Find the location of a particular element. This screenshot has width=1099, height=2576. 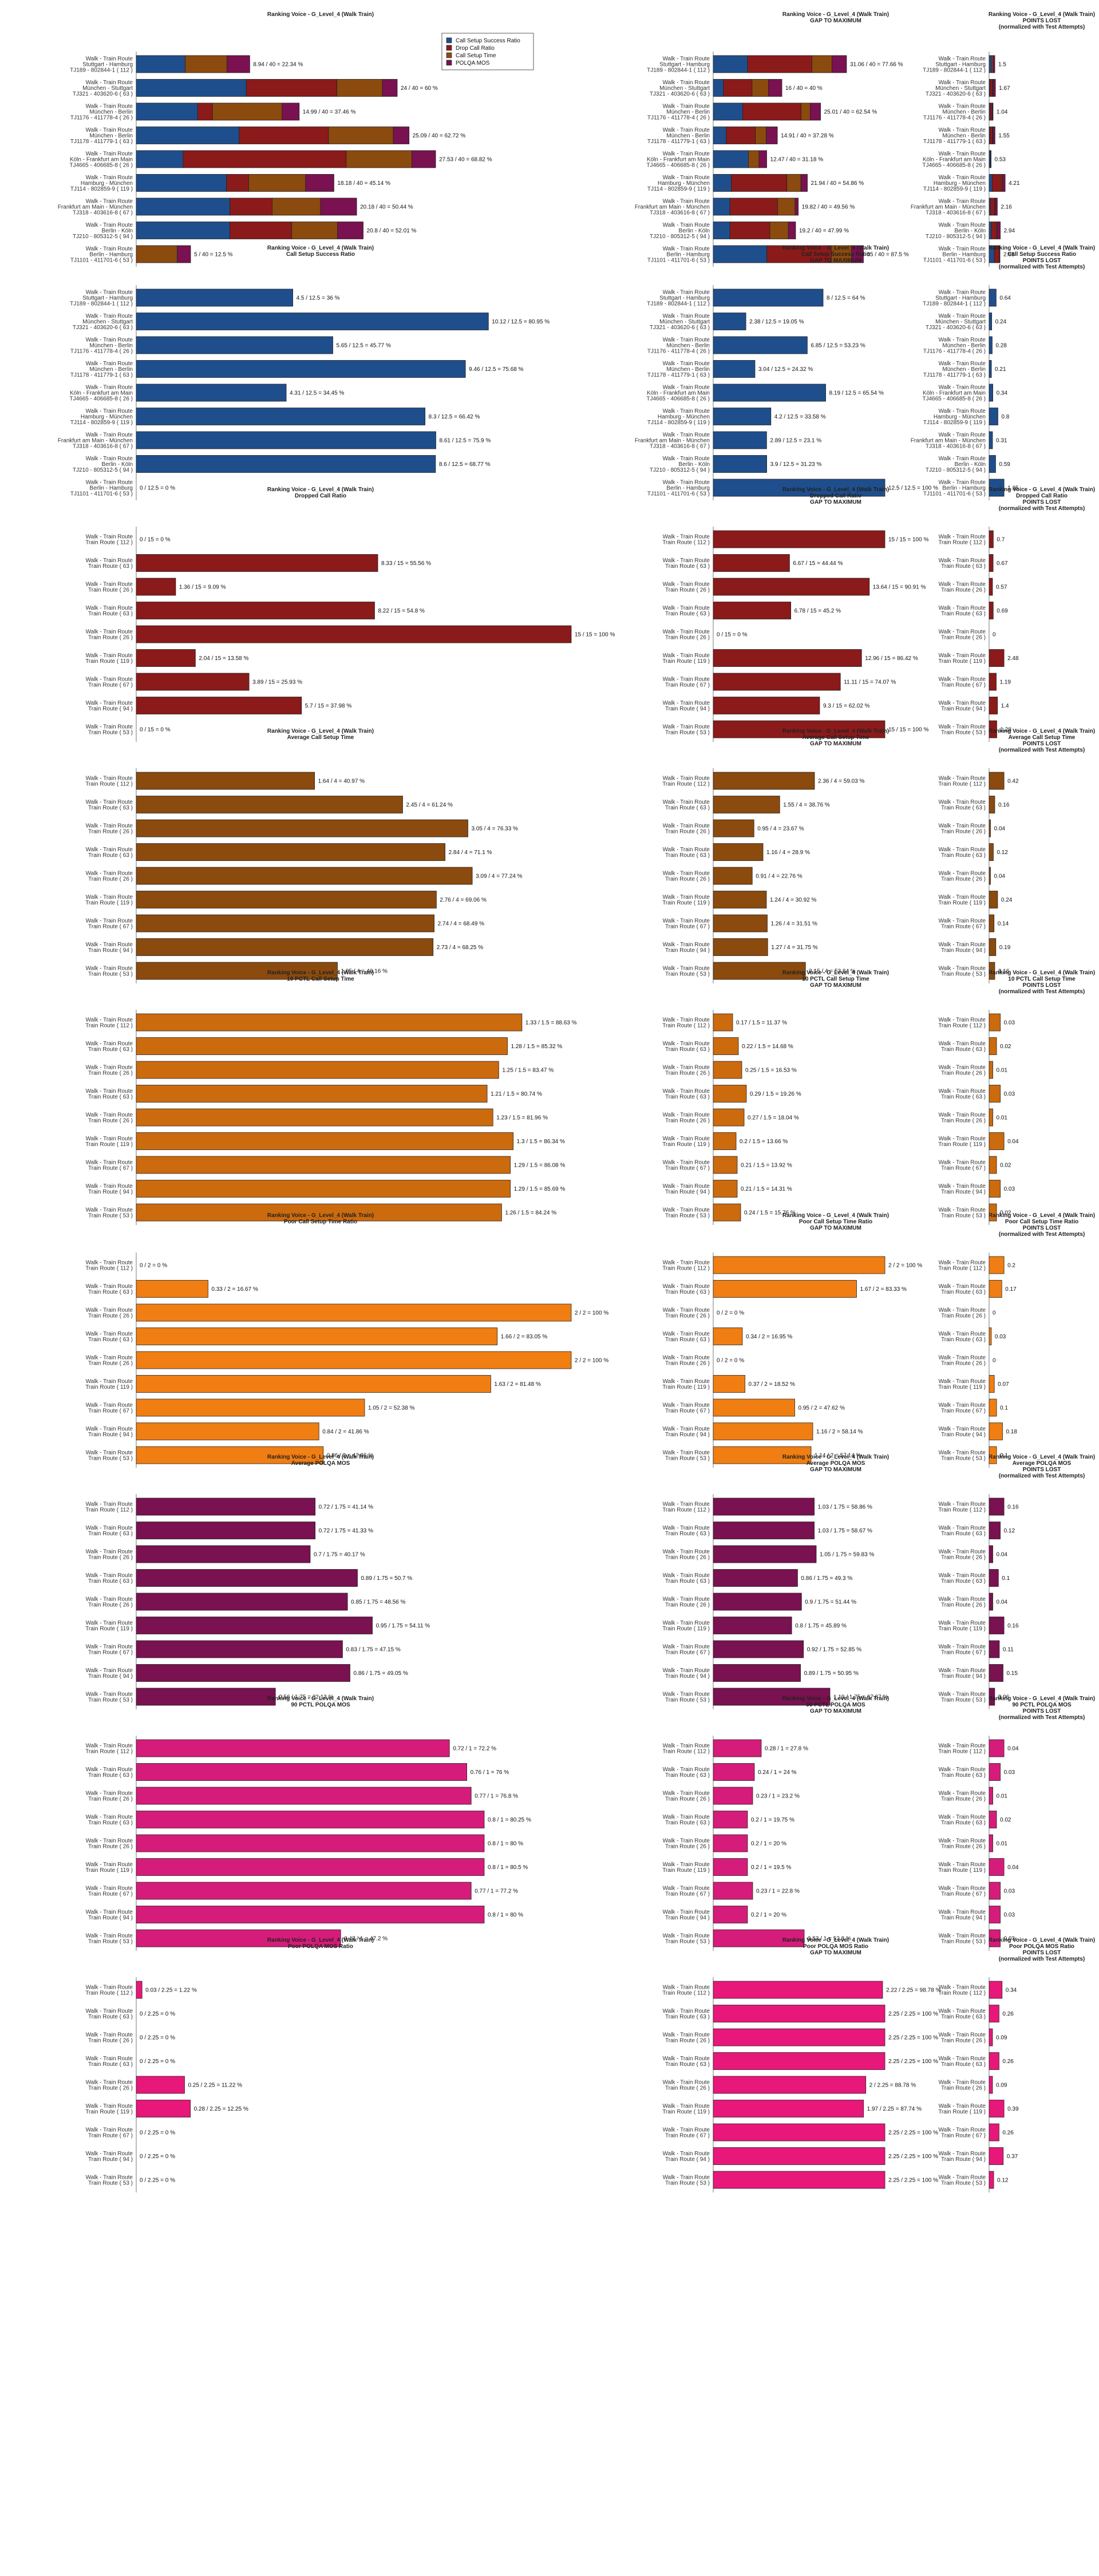

cst-gap-data-label: 1.24 / 4 = 30.92 % is located at coordinates (793, 900).